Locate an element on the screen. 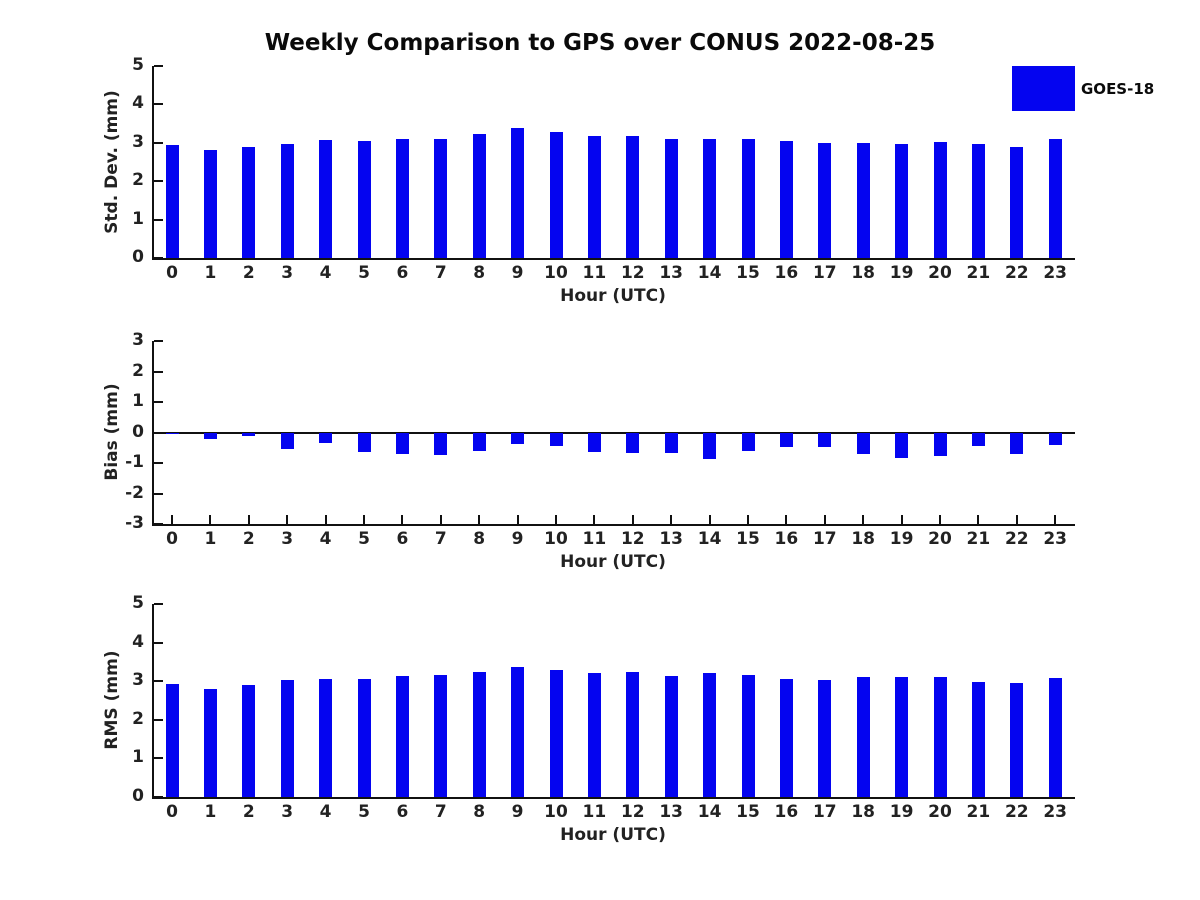 The height and width of the screenshot is (900, 1200). x-tick-label: 11 is located at coordinates (594, 812).